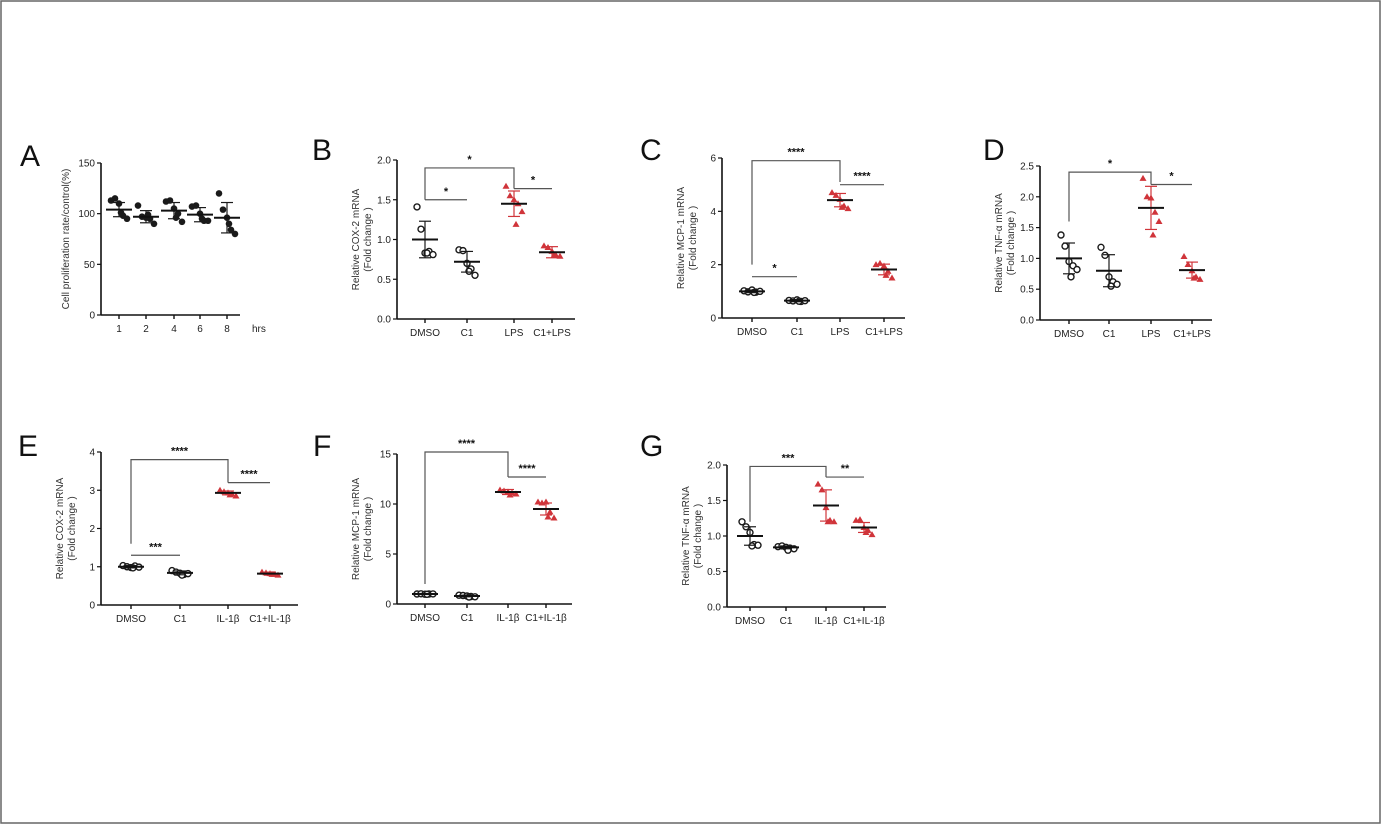 This screenshot has height=824, width=1381. I want to click on x-tick-label: DMSO, so click(131, 619).